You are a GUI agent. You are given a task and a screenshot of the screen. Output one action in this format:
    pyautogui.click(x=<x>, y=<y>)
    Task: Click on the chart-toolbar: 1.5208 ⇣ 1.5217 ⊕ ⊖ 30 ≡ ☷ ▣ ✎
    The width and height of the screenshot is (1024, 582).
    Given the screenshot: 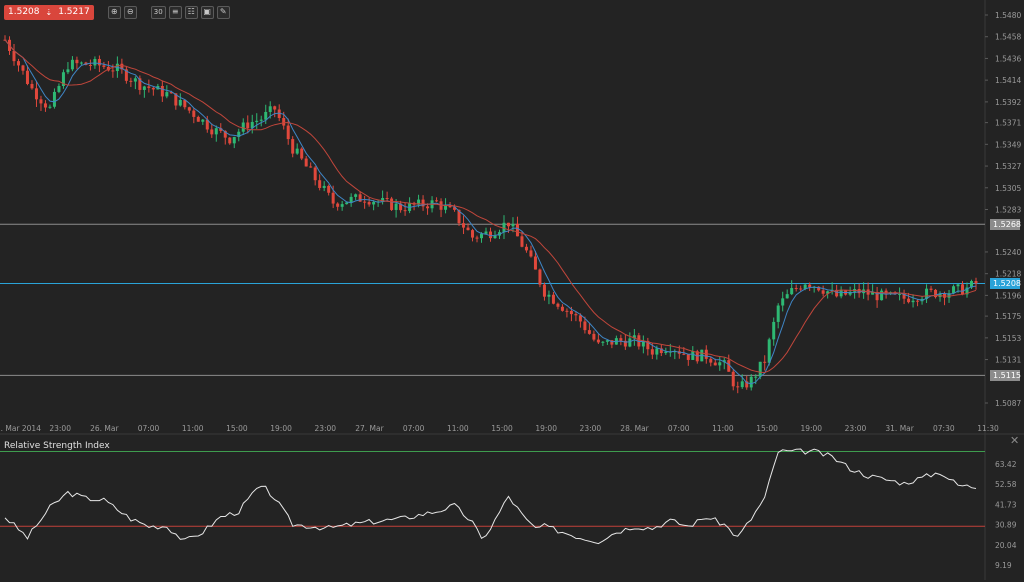 What is the action you would take?
    pyautogui.click(x=117, y=12)
    